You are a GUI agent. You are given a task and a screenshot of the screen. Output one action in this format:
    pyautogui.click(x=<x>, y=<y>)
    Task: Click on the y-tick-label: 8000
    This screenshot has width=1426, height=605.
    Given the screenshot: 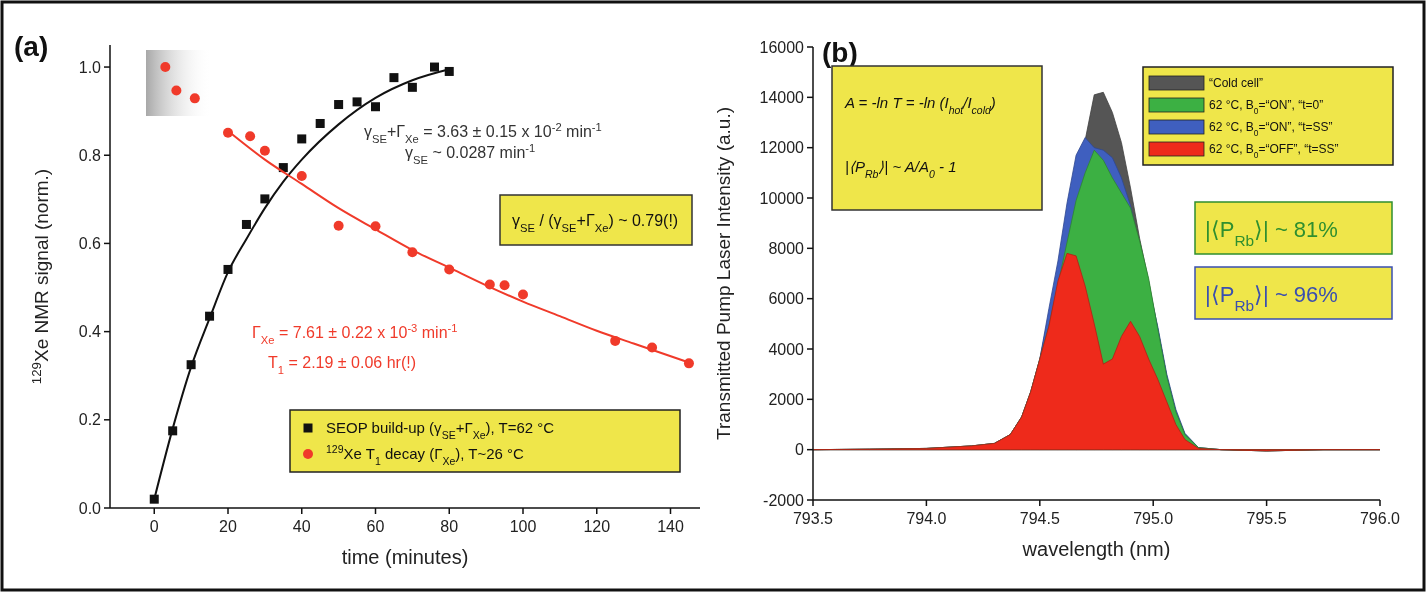 What is the action you would take?
    pyautogui.click(x=786, y=248)
    